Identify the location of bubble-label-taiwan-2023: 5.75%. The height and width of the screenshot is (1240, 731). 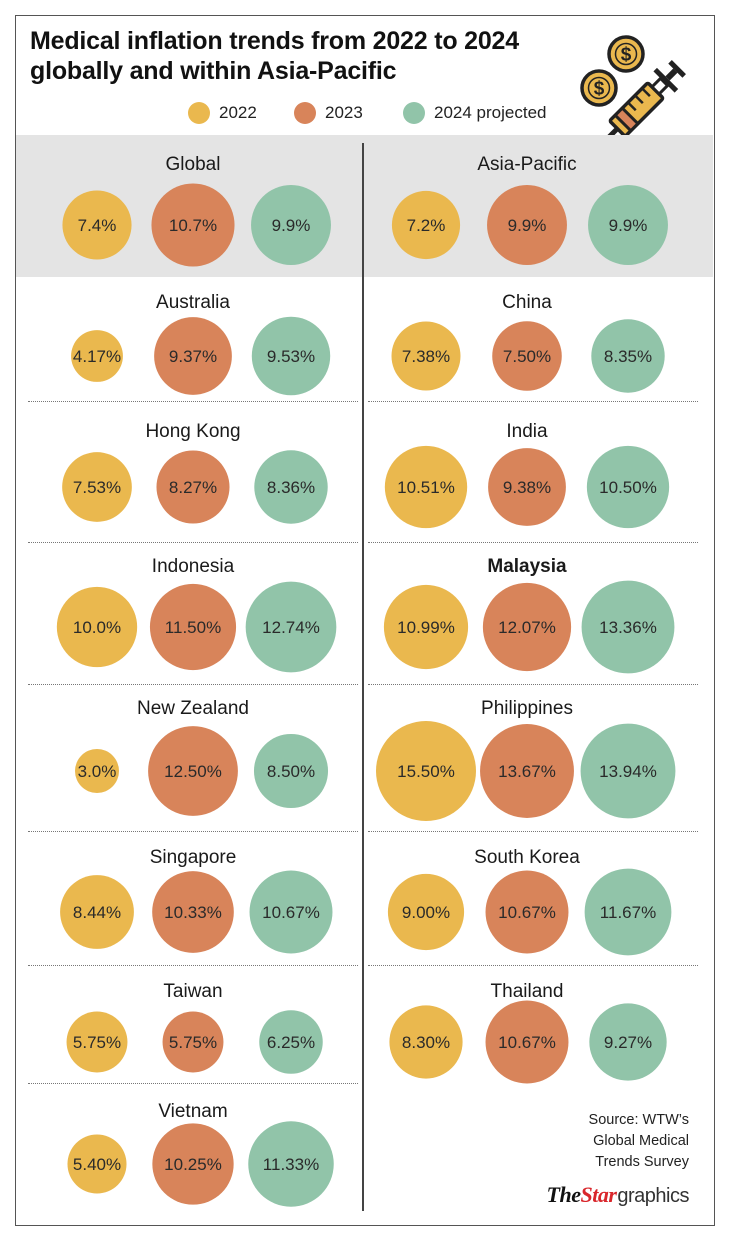
(193, 1042).